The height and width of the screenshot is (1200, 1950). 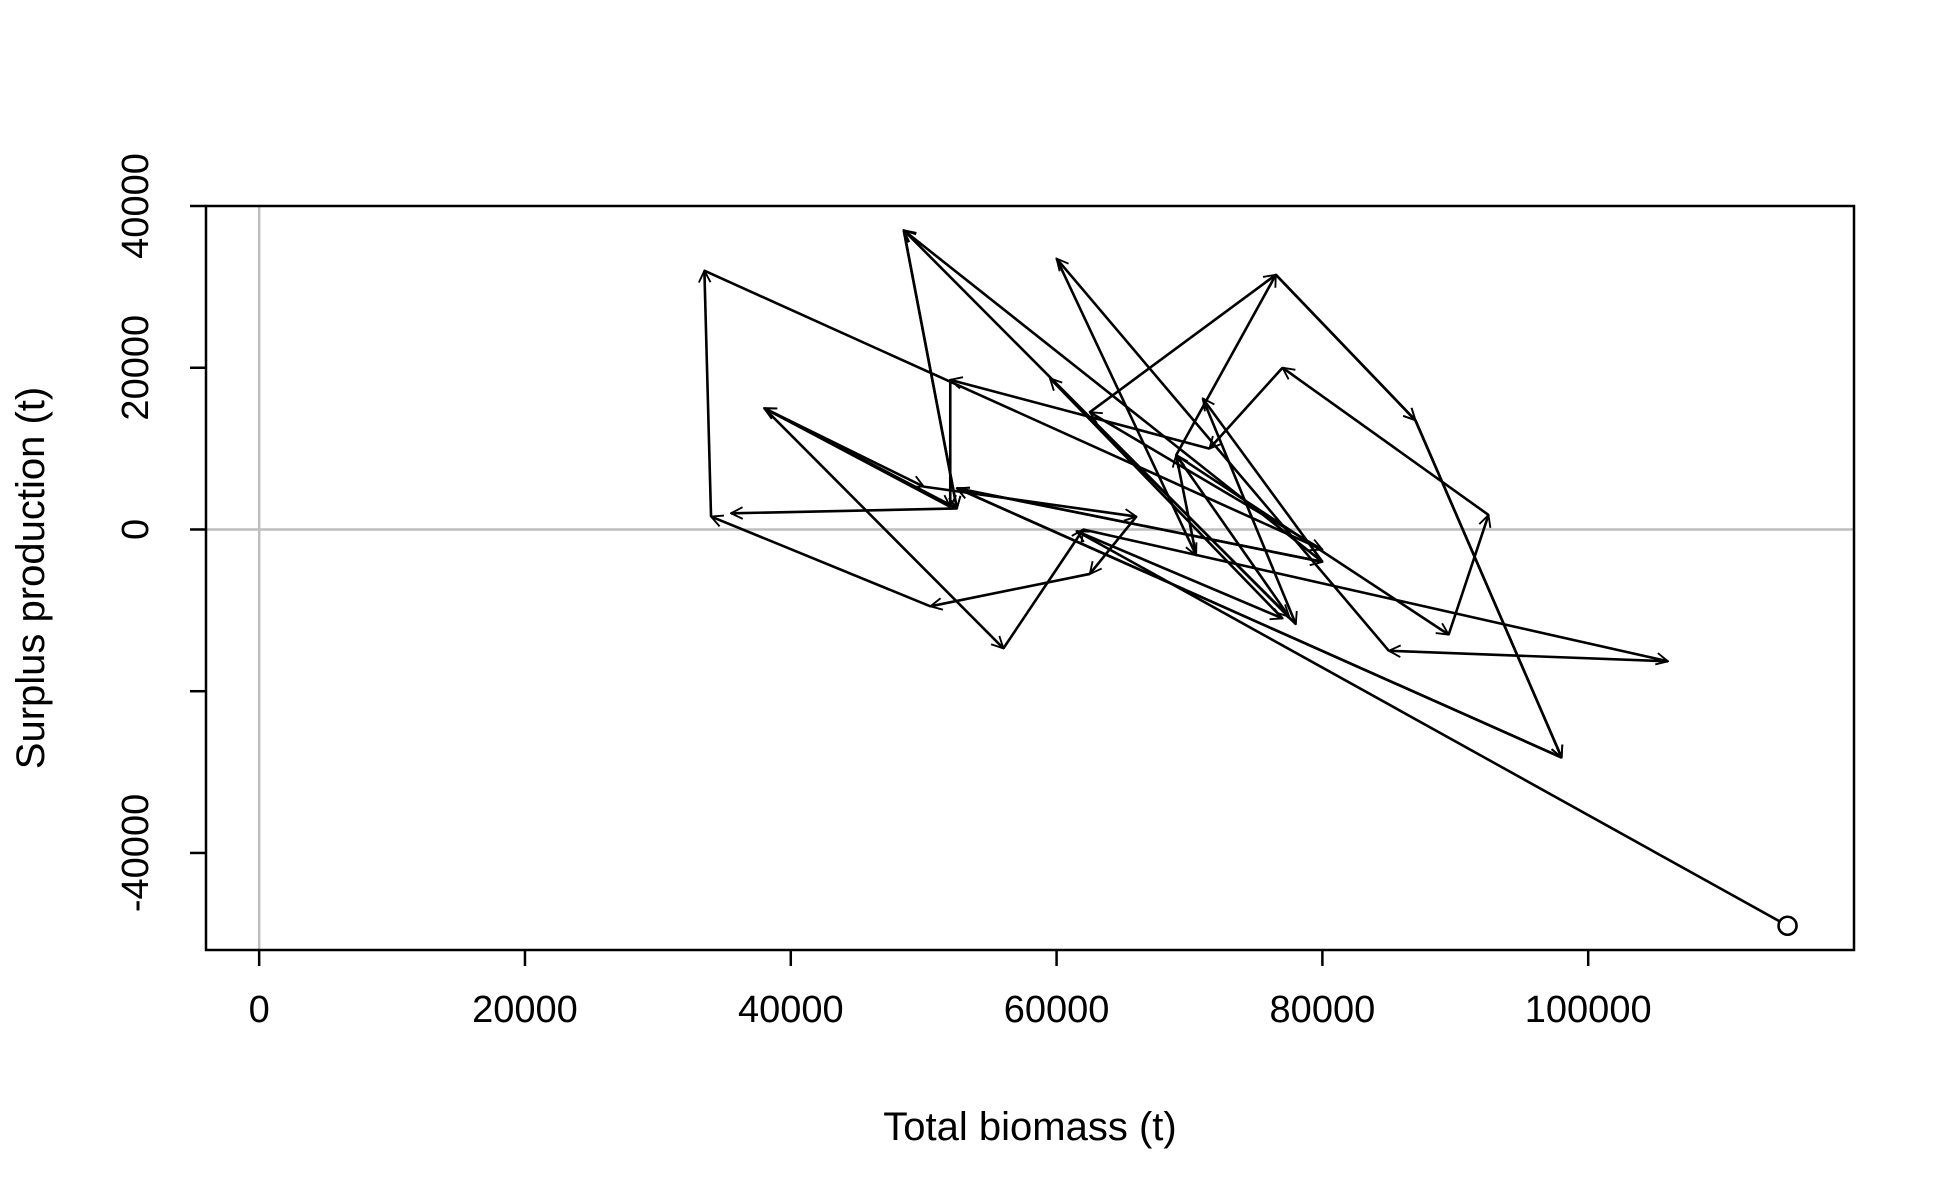 I want to click on y-tick-label: -40000, so click(x=136, y=853).